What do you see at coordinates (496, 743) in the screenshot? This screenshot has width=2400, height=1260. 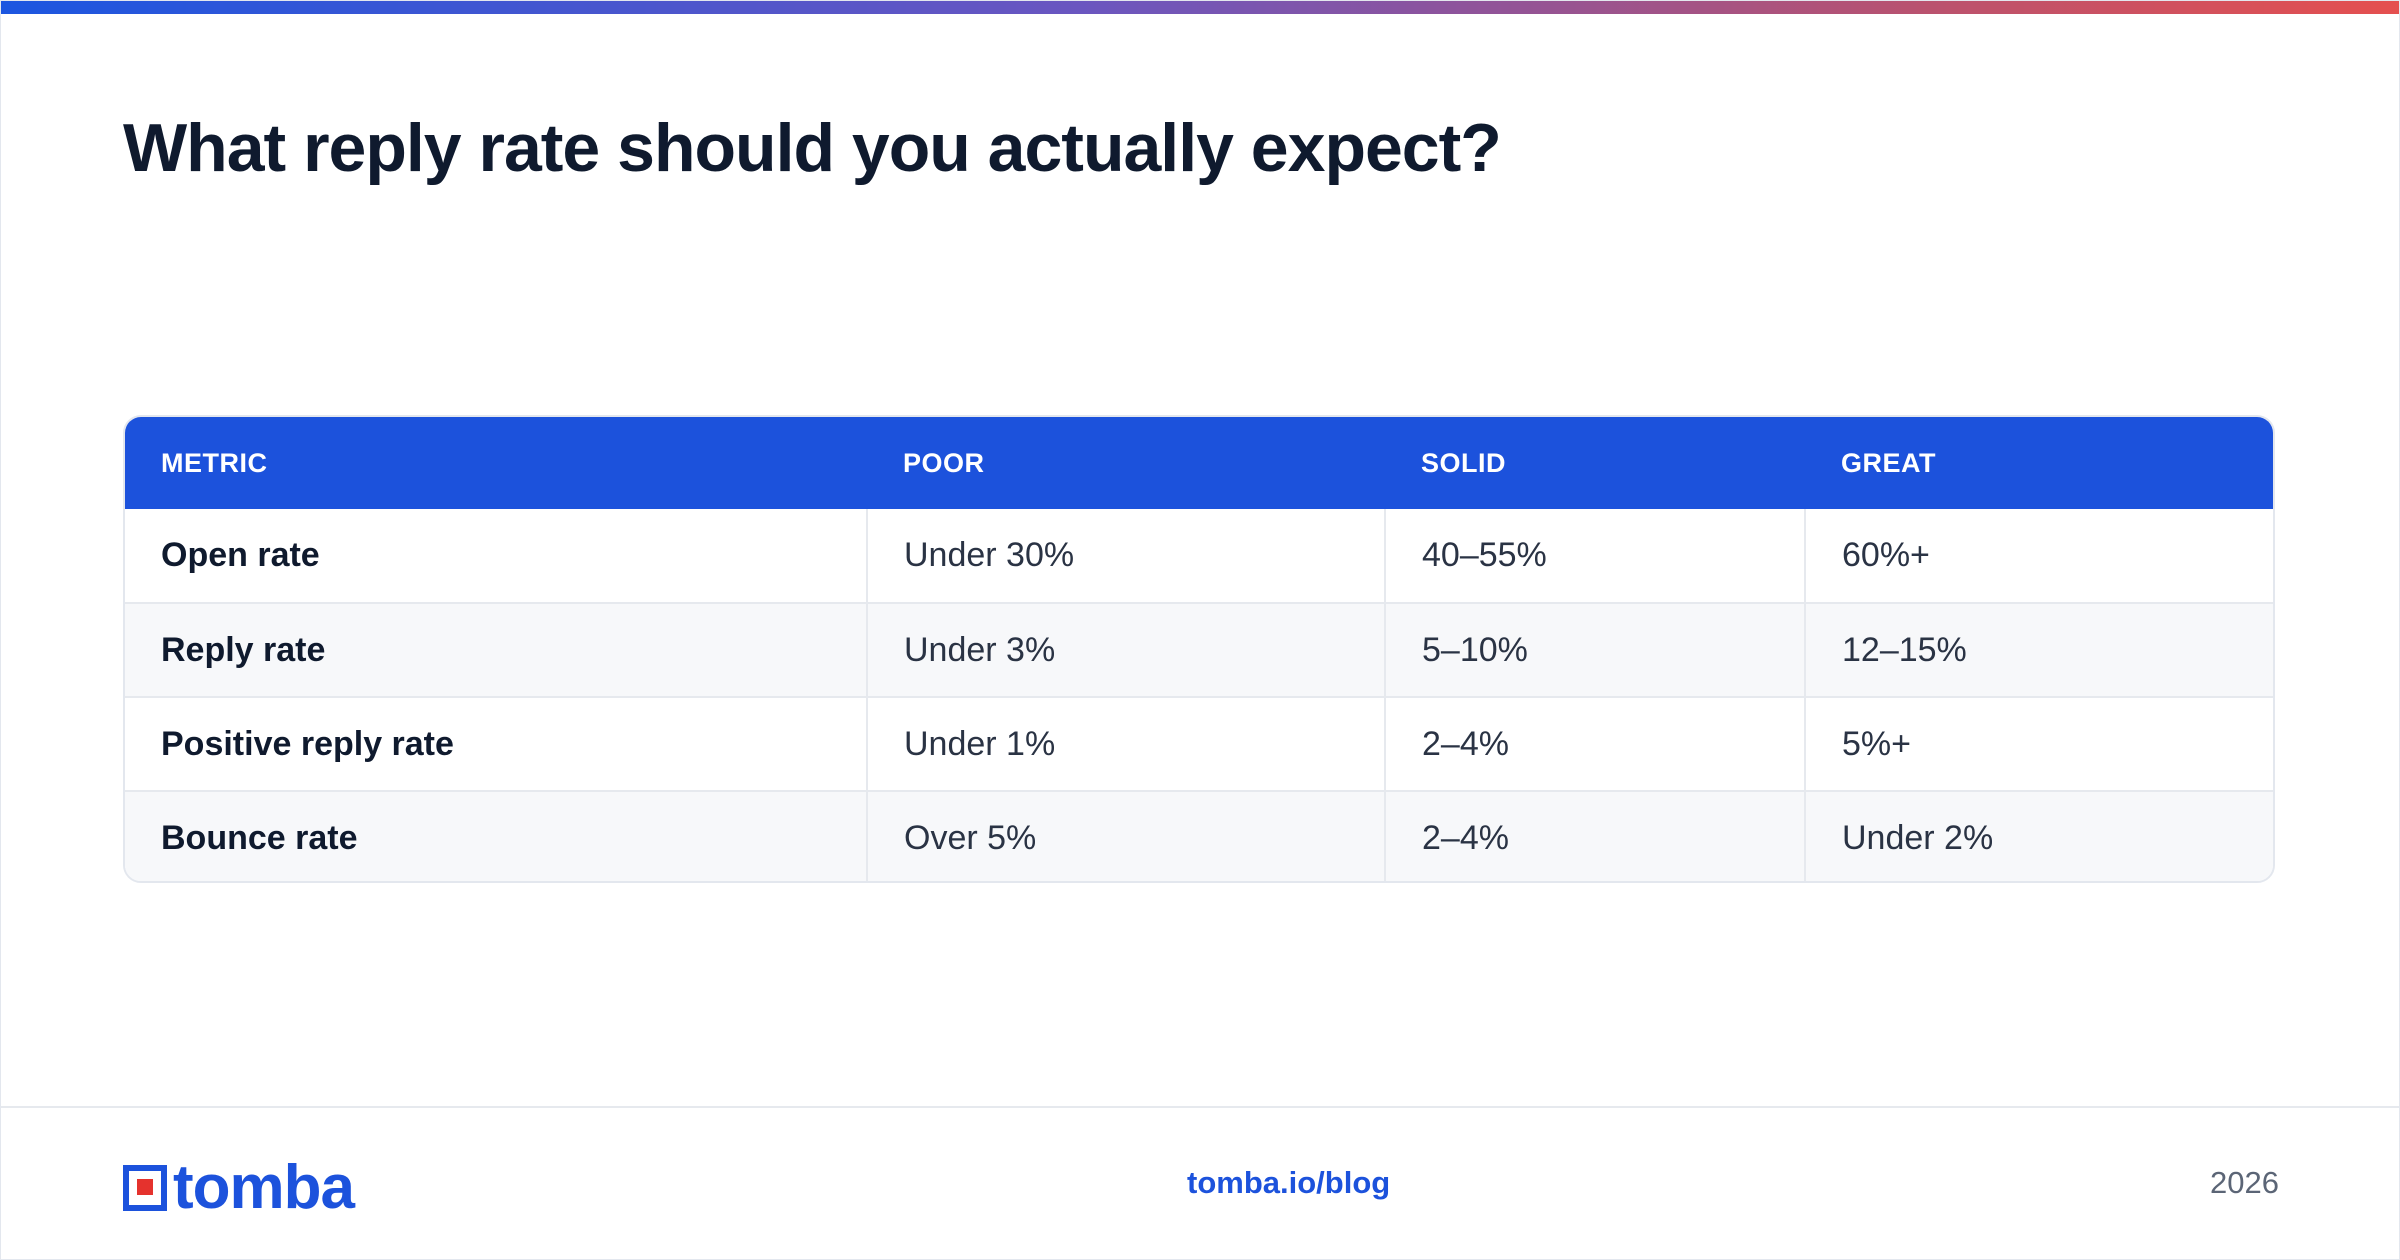 I see `metric-cell: Positive reply rate` at bounding box center [496, 743].